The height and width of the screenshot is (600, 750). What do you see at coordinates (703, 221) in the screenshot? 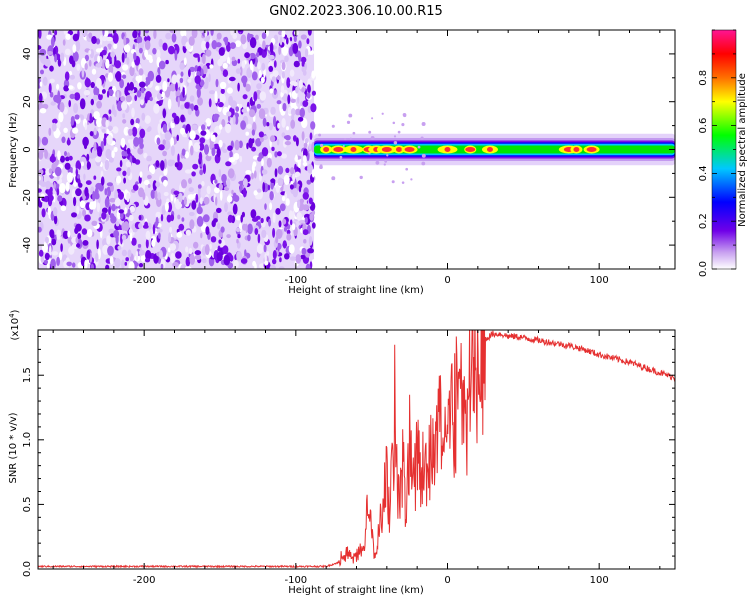
I see `colorbar-tick-label: 0.2` at bounding box center [703, 221].